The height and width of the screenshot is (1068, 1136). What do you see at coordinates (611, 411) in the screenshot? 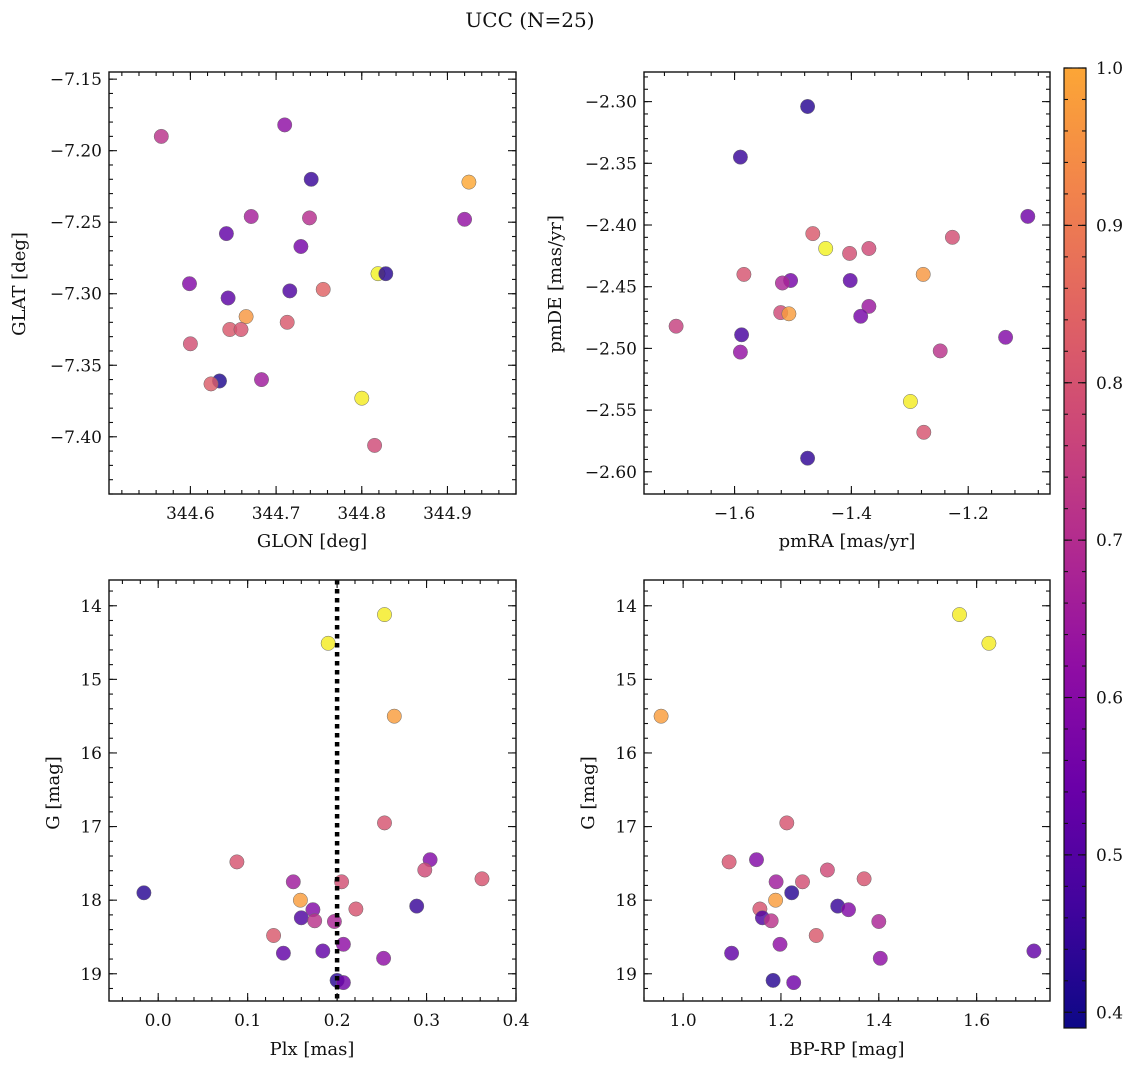
I see `y-tick-label: −2.55` at bounding box center [611, 411].